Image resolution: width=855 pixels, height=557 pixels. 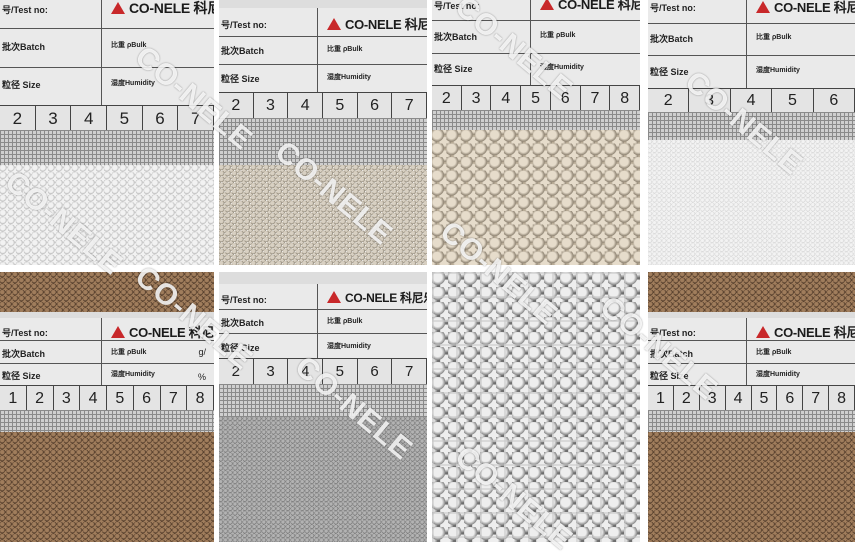 I want to click on ruler-number: 1, so click(x=661, y=398).